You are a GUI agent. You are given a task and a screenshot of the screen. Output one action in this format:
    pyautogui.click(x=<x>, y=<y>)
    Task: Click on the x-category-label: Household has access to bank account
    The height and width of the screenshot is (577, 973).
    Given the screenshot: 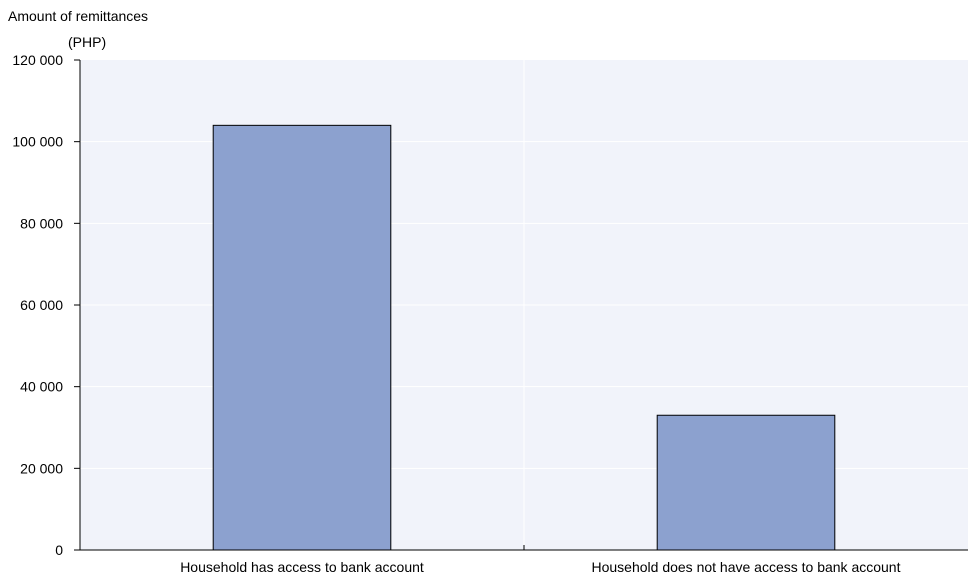 What is the action you would take?
    pyautogui.click(x=302, y=567)
    